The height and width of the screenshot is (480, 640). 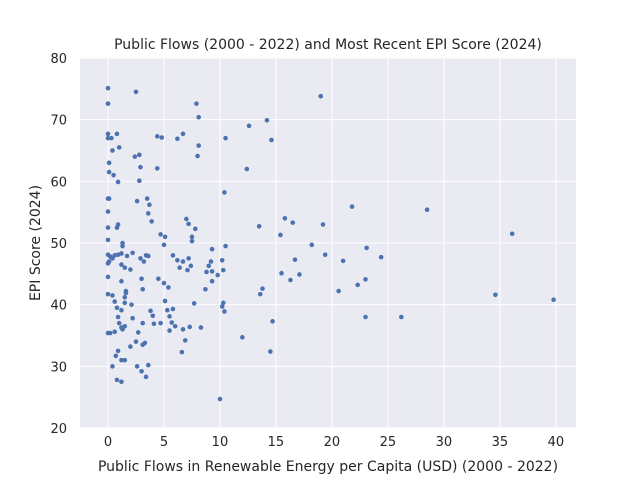 I want to click on y-tick-label: 20, so click(x=58, y=429).